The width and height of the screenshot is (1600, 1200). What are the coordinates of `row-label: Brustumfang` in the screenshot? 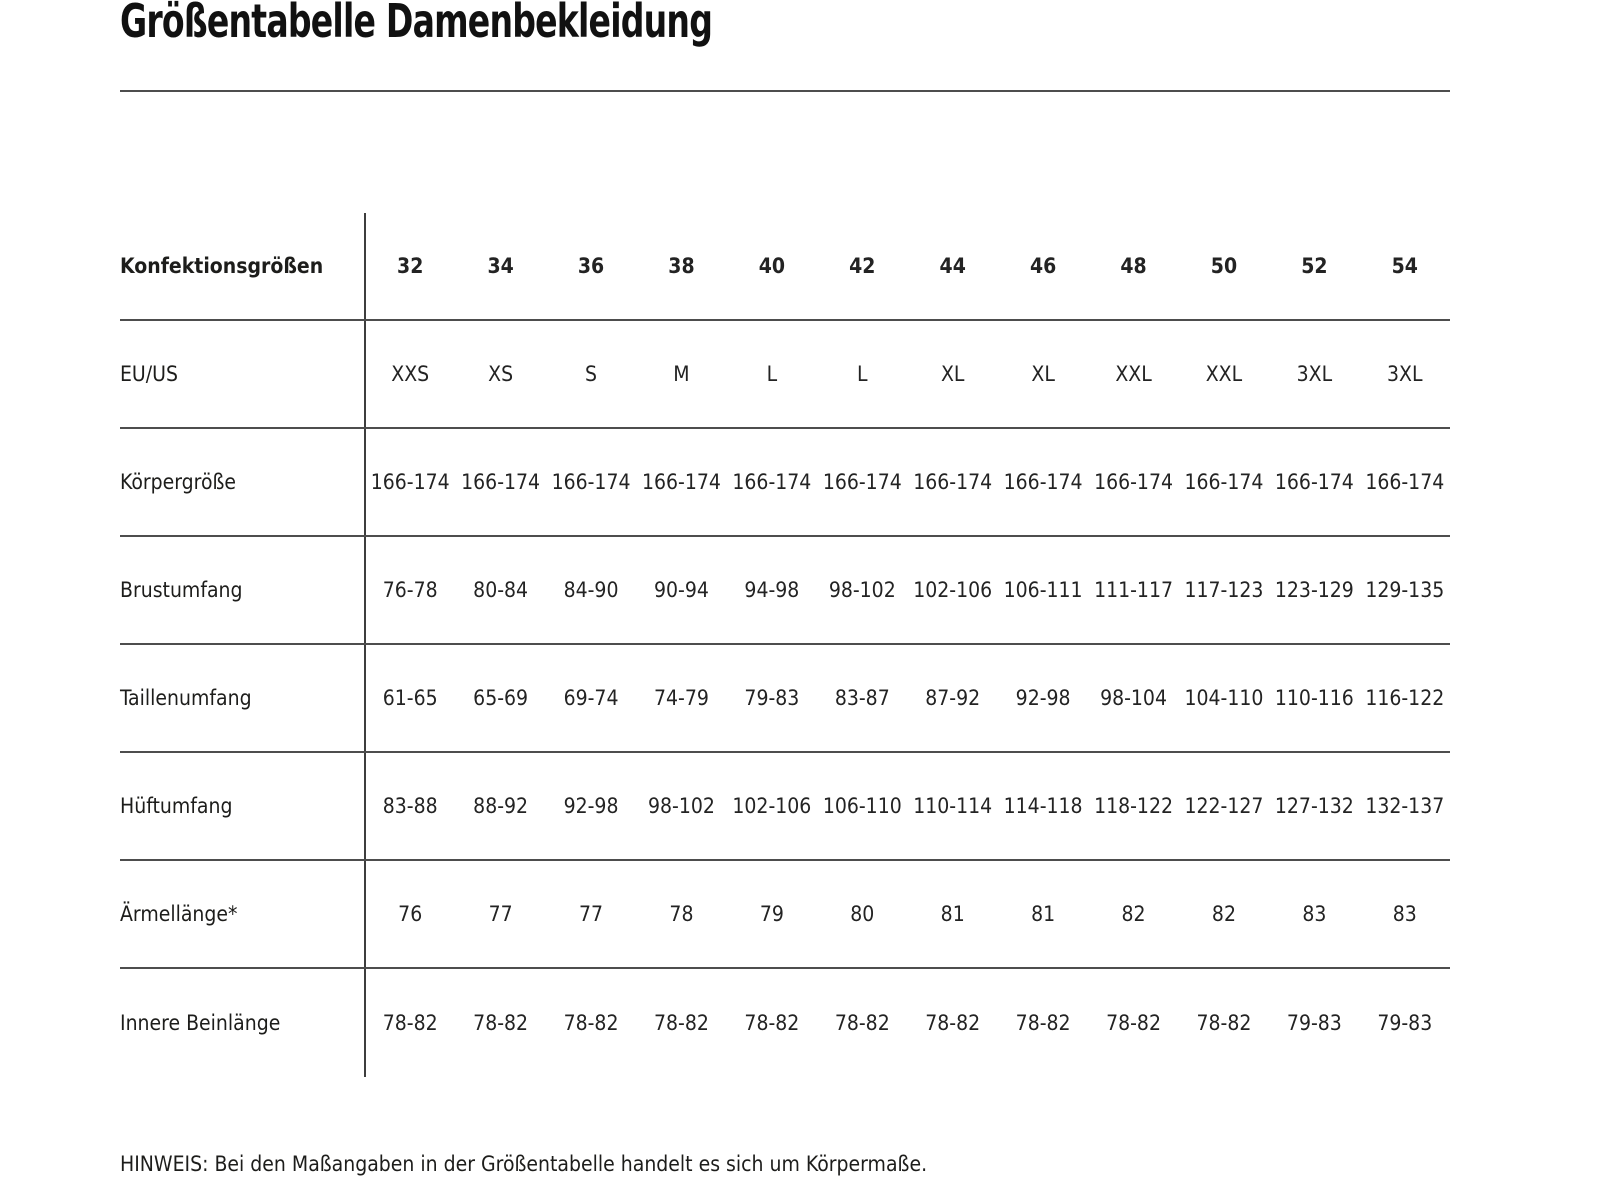 It's located at (181, 590).